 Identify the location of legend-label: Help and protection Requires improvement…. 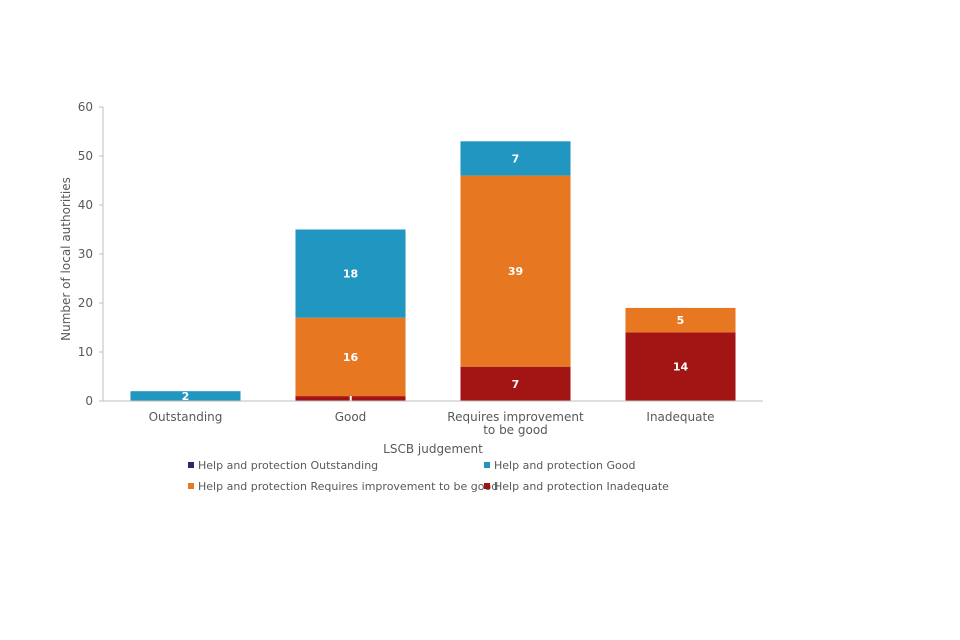
(348, 486).